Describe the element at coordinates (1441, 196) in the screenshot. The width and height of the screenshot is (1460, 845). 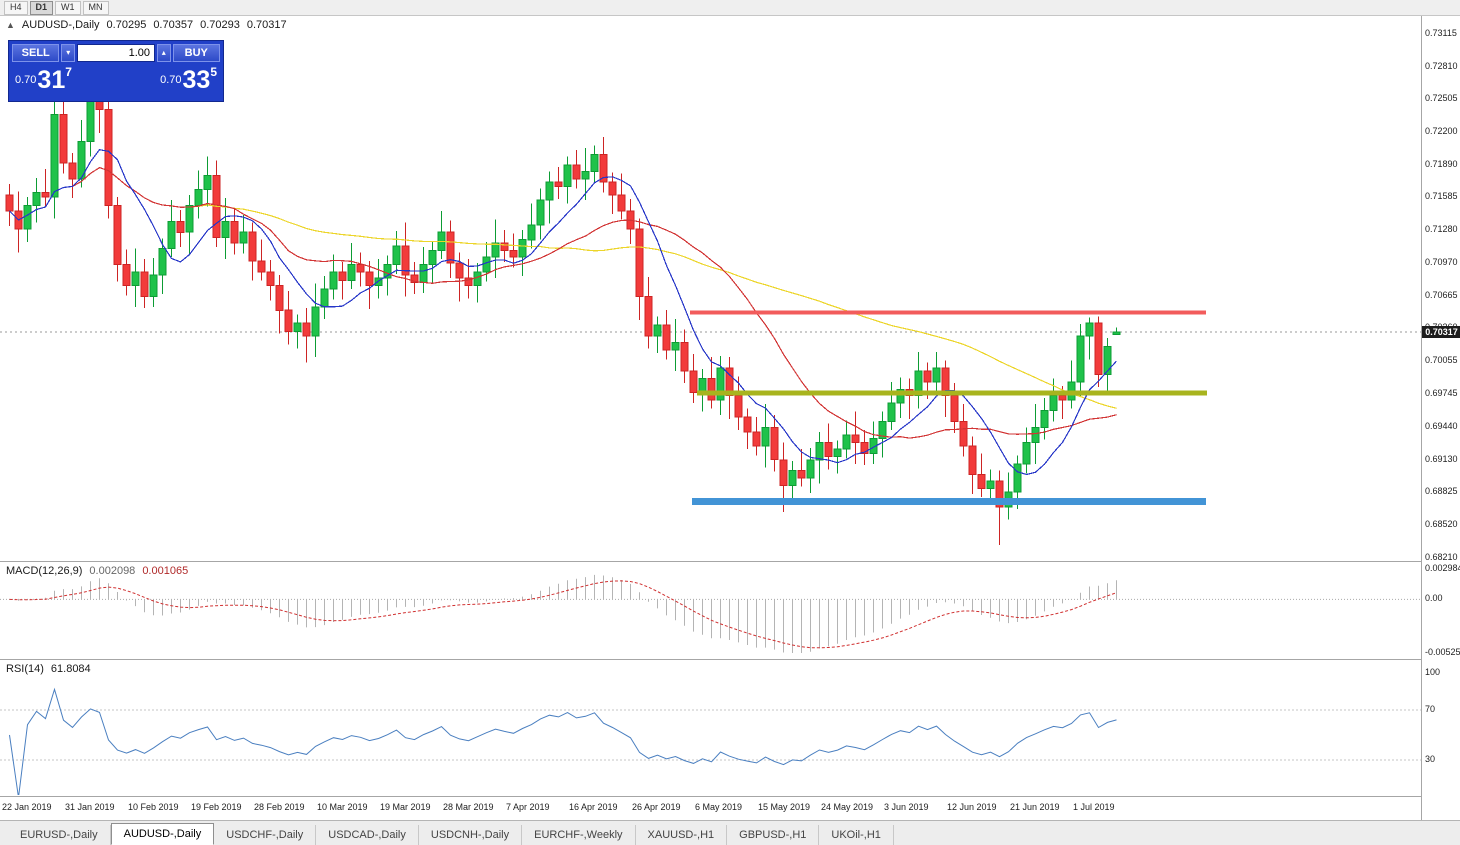
I see `price-axis-label: 0.71585` at that location.